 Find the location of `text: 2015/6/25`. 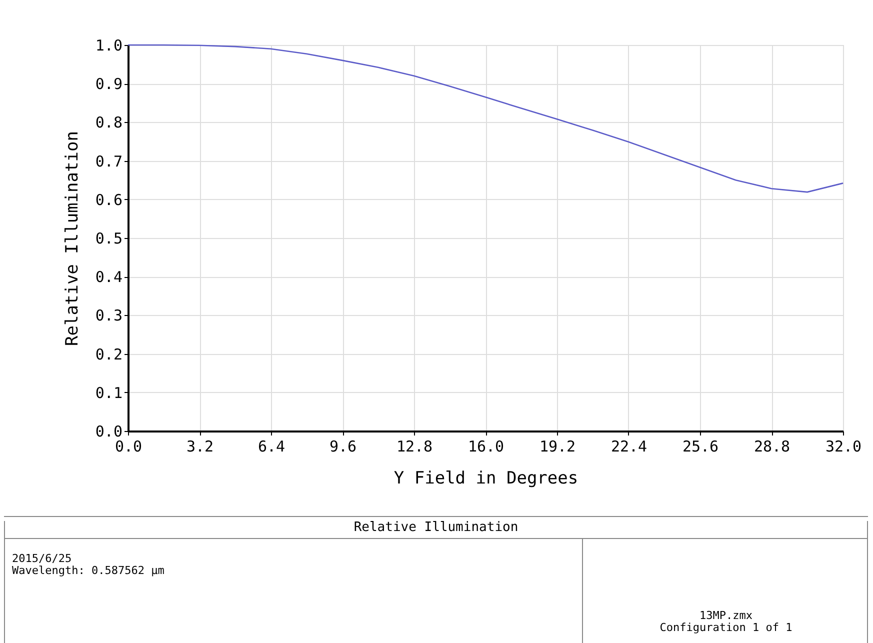

text: 2015/6/25 is located at coordinates (42, 558).